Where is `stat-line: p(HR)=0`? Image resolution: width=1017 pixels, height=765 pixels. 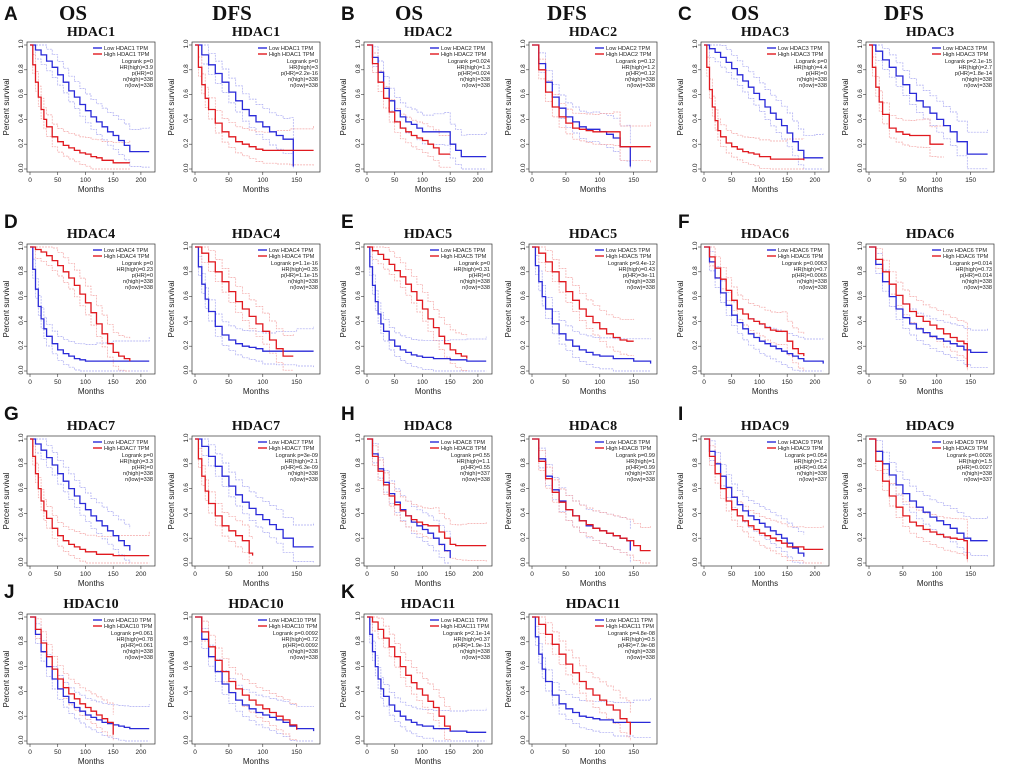
stat-line: p(HR)=0 is located at coordinates (142, 276).